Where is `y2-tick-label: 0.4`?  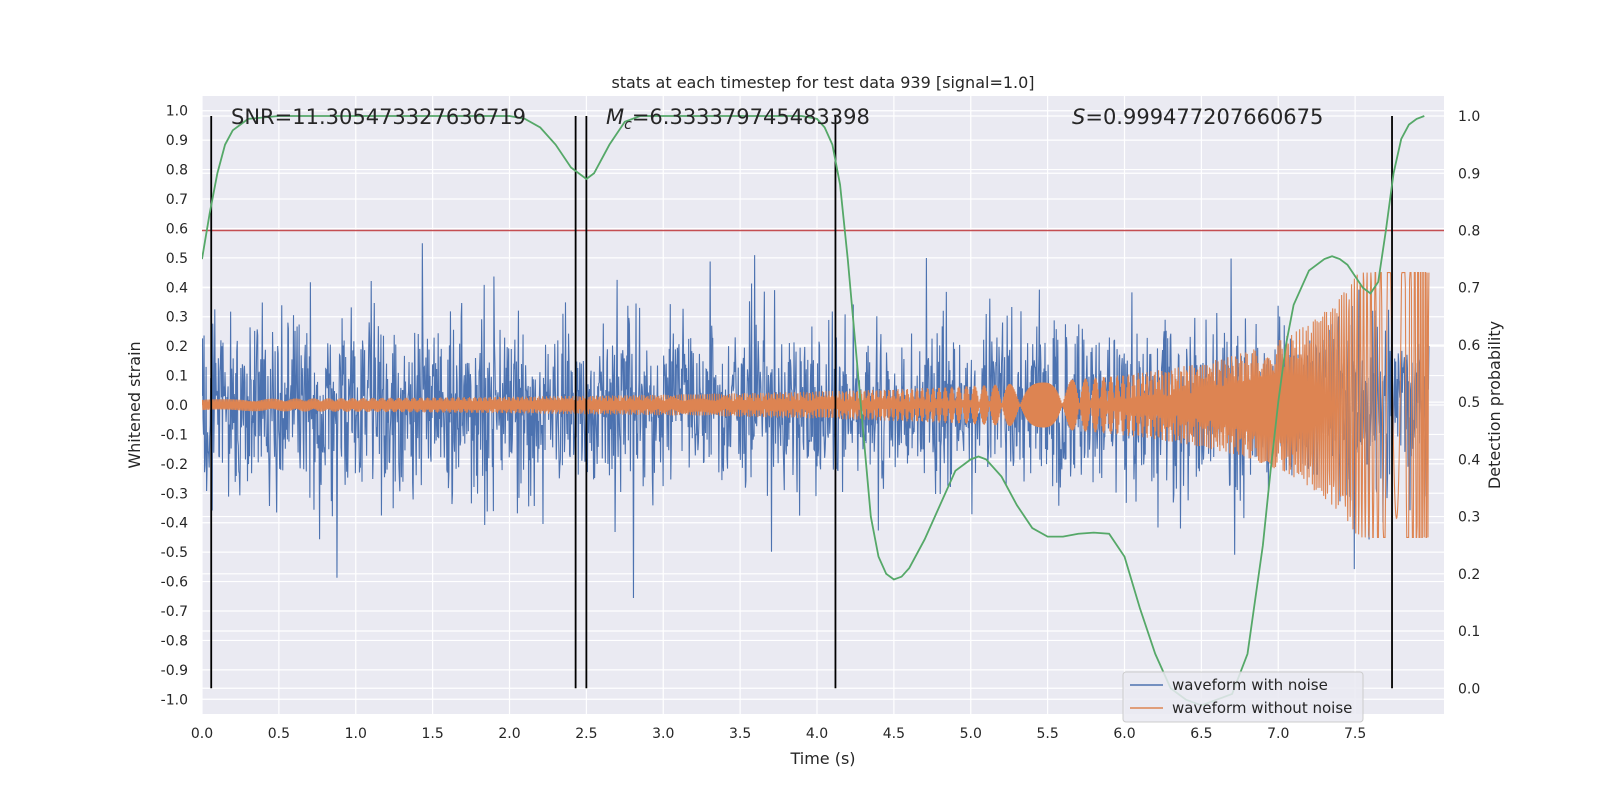 y2-tick-label: 0.4 is located at coordinates (1469, 460).